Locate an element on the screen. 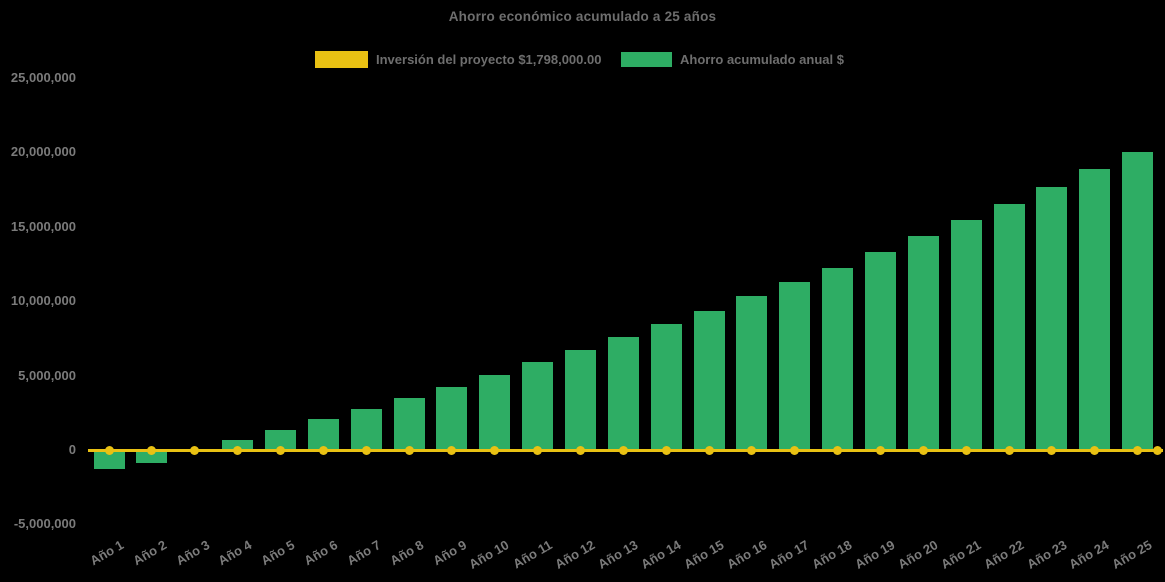 This screenshot has height=582, width=1165. x-tick-label: Año 19 is located at coordinates (875, 554).